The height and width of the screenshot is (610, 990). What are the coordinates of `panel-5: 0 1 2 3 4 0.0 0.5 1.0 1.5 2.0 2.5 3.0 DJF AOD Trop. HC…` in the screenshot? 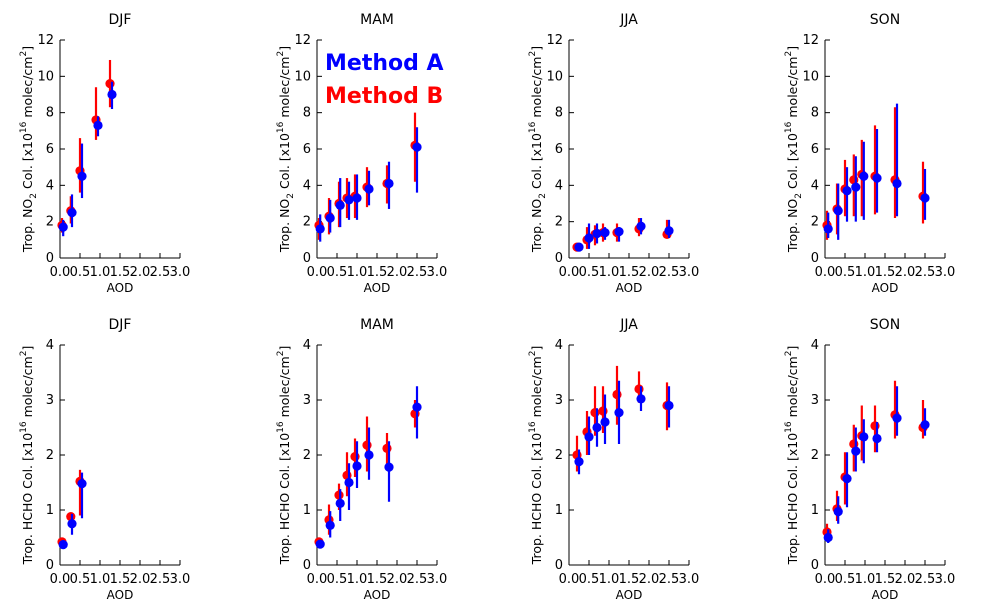 It's located at (104, 459).